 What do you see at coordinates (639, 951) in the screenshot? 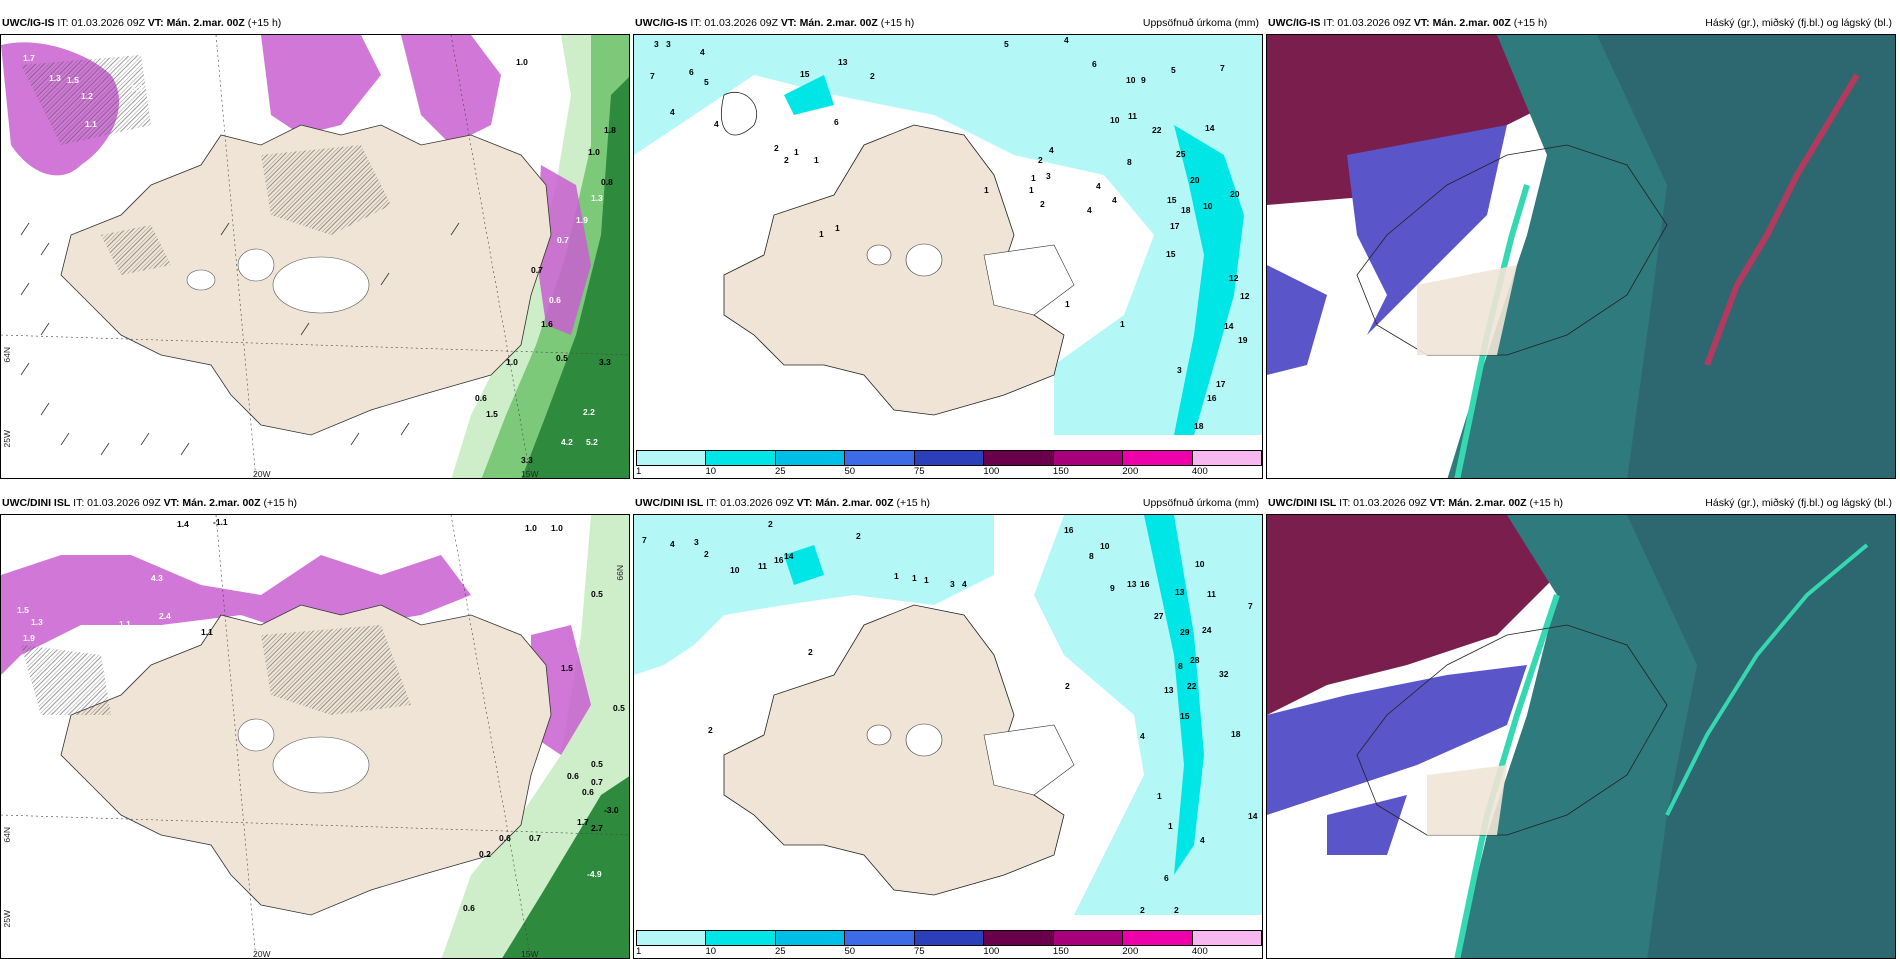
I see `colorbar-tick: 1` at bounding box center [639, 951].